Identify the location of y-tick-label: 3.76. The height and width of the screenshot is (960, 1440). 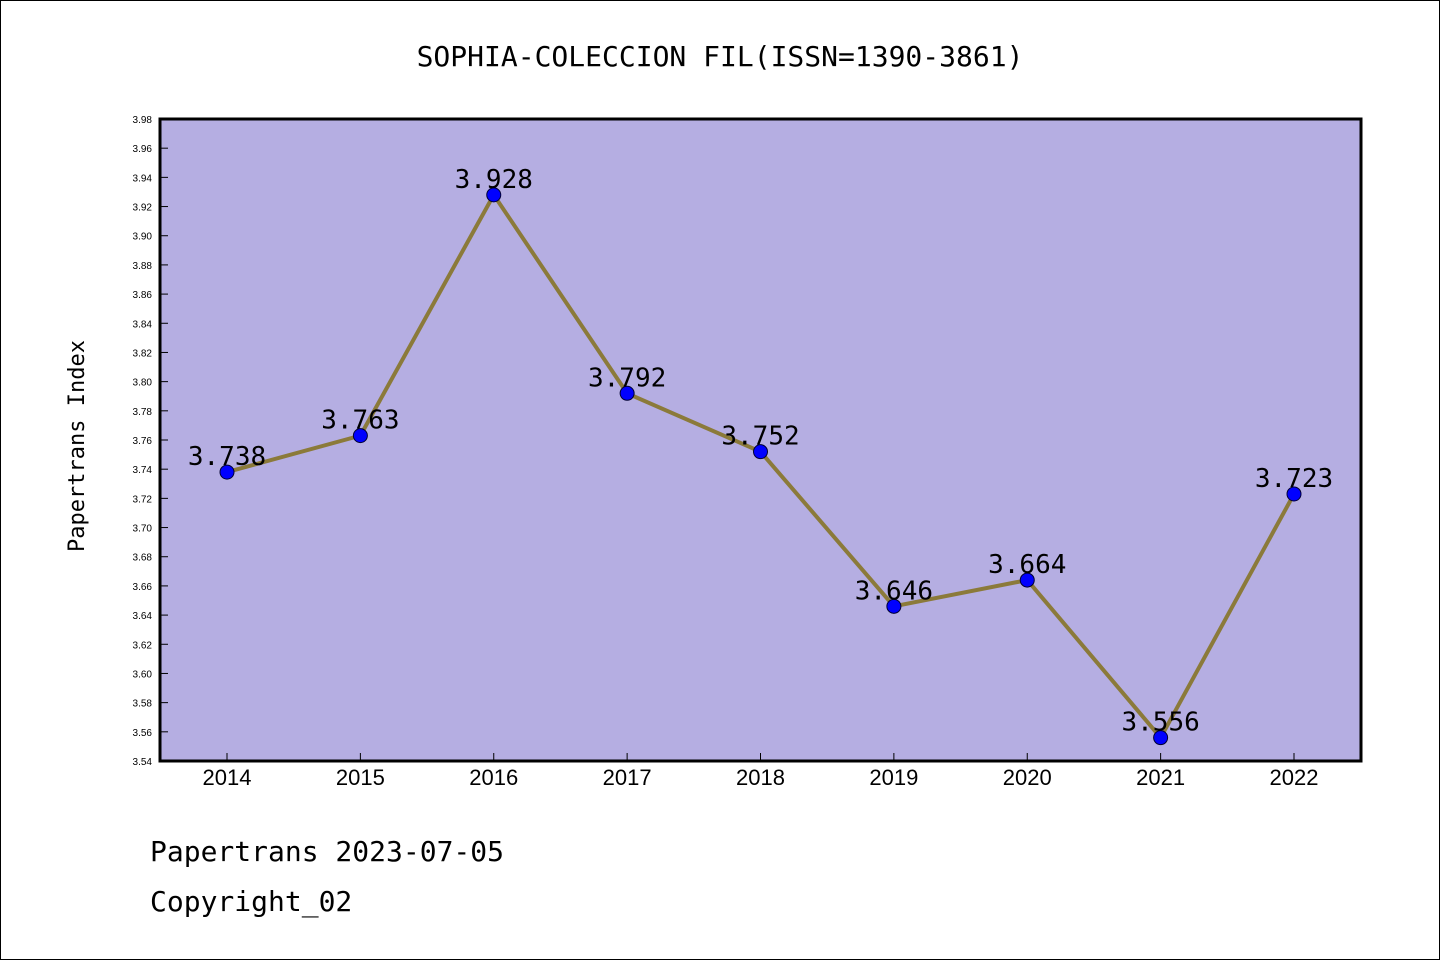
(143, 441).